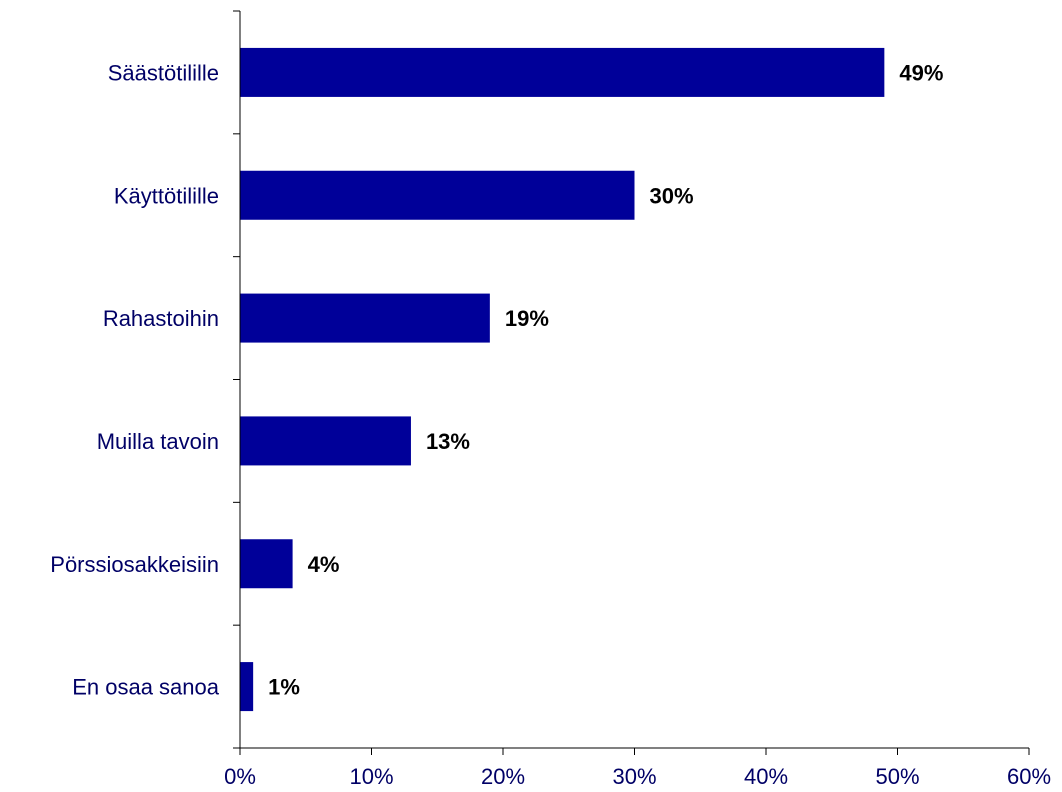 This screenshot has width=1062, height=792. I want to click on x-tick-label: 50%, so click(897, 776).